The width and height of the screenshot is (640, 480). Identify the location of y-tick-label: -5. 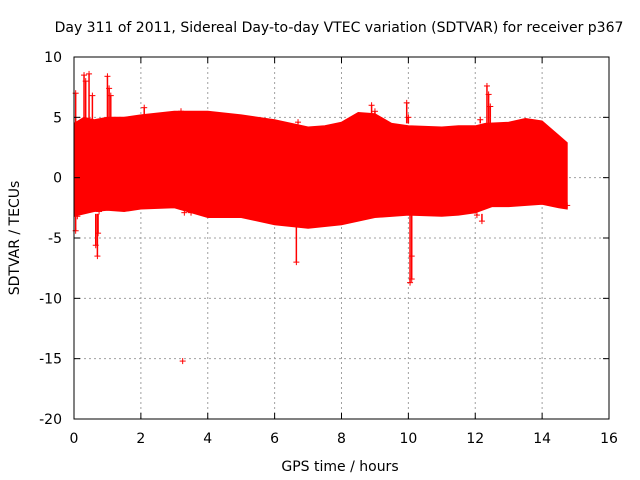
(55, 239).